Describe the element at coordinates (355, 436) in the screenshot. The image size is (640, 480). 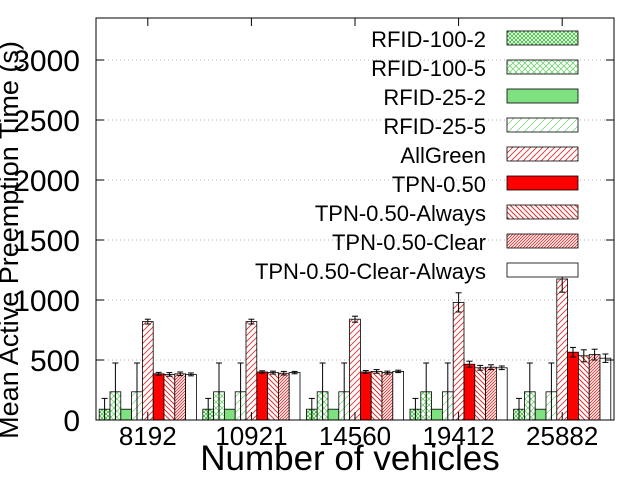
I see `x-tick-label: 14560` at that location.